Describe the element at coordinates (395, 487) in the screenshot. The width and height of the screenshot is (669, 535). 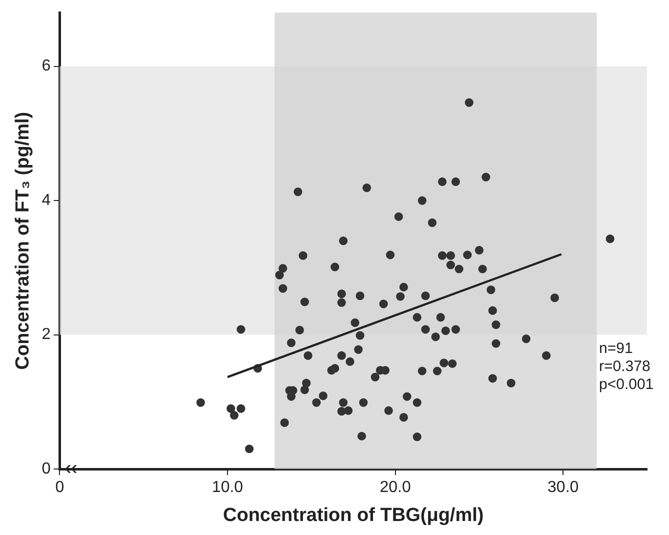
I see `x-tick-label: 20.0` at that location.